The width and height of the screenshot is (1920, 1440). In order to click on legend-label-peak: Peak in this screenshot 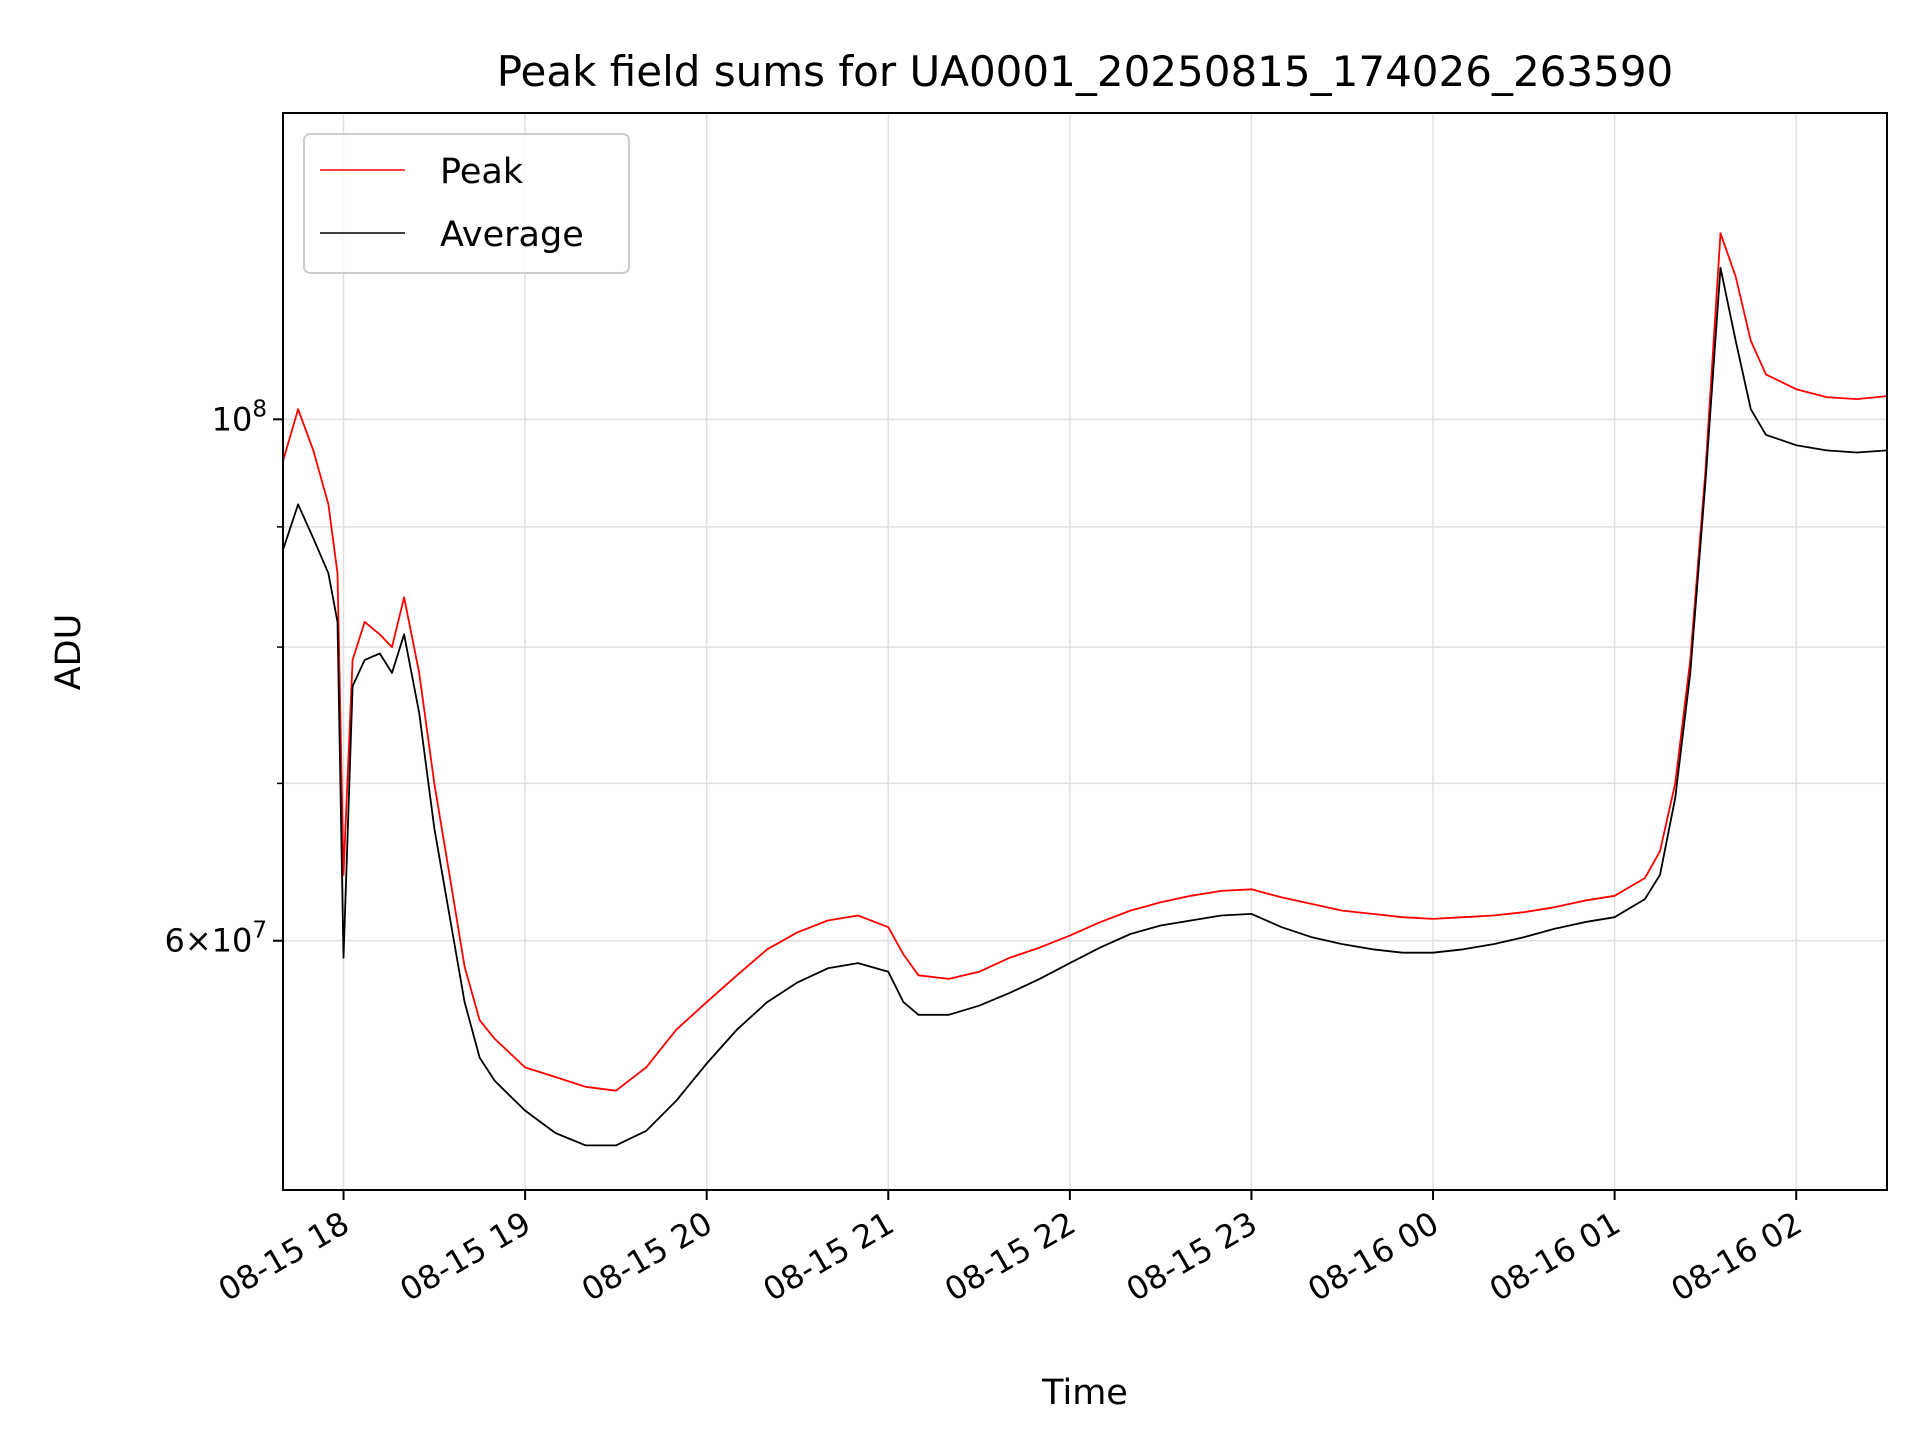, I will do `click(482, 172)`.